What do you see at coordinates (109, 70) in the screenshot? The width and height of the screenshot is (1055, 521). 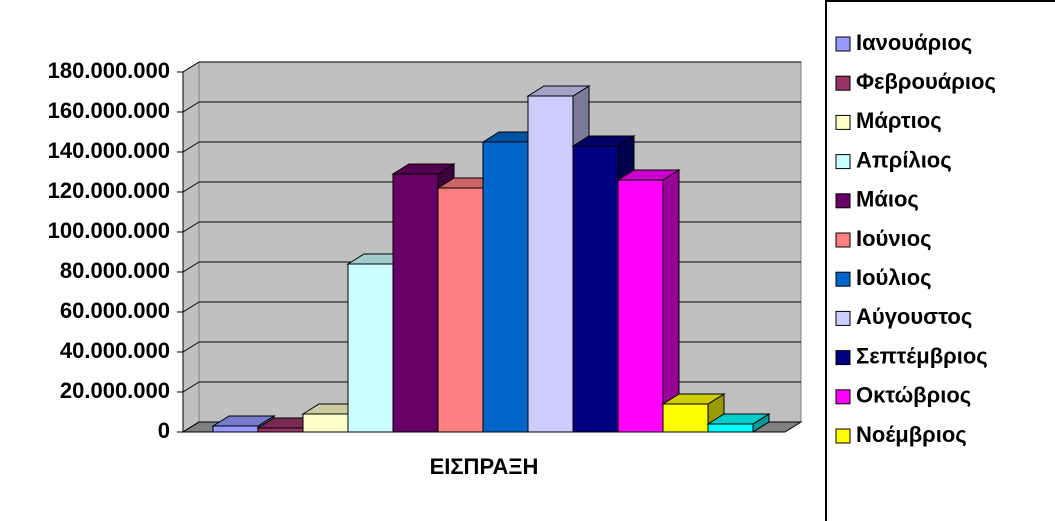 I see `y-tick-label: 180.000.000` at bounding box center [109, 70].